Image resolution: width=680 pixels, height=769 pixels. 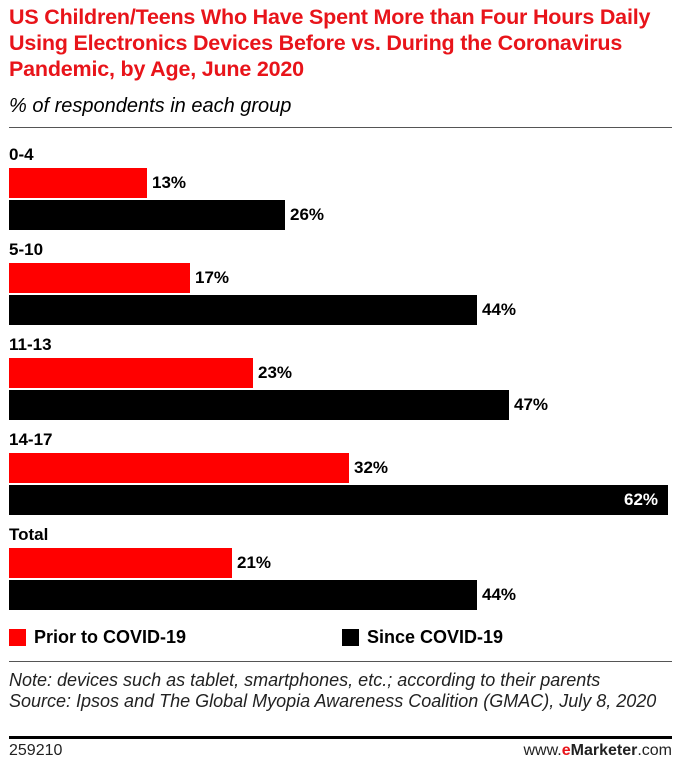 I want to click on footer-divider, so click(x=340, y=737).